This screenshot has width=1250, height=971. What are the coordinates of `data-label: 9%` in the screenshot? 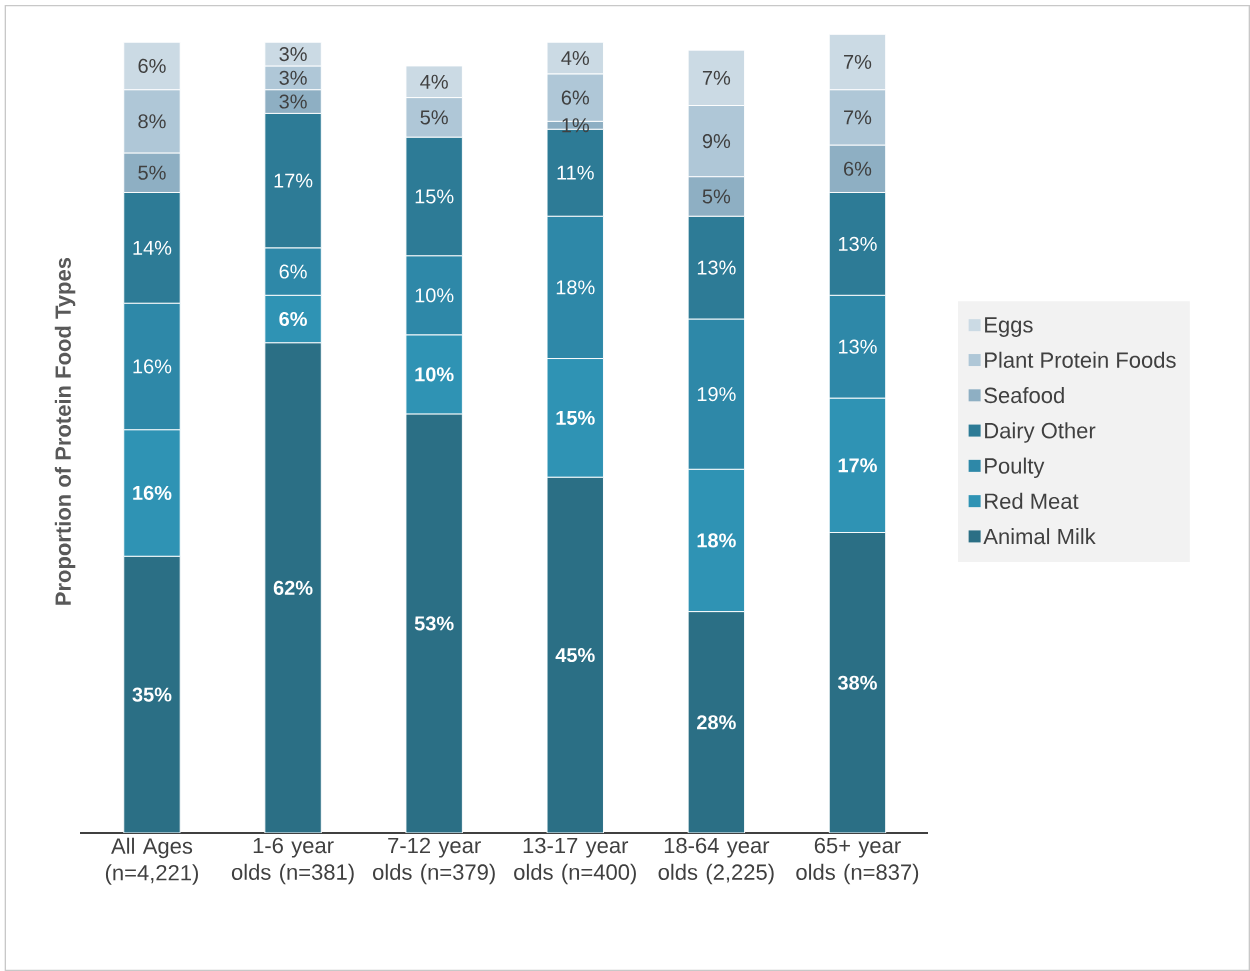 It's located at (716, 141).